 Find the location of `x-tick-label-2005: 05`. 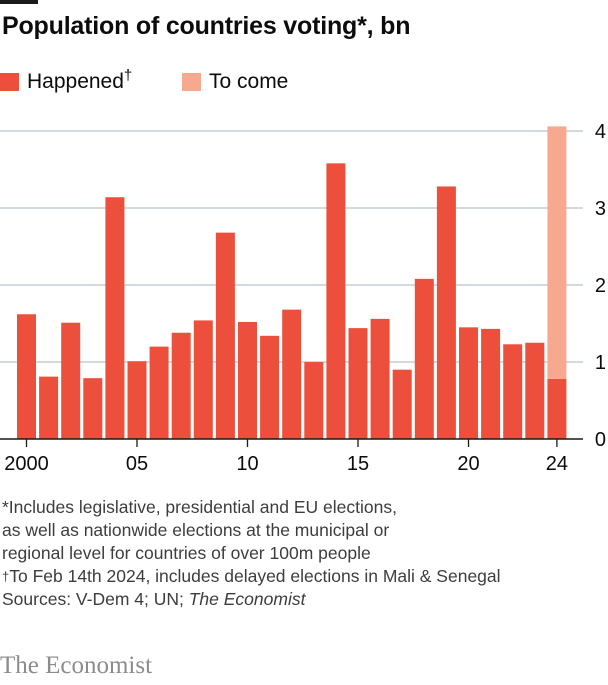

x-tick-label-2005: 05 is located at coordinates (137, 464).